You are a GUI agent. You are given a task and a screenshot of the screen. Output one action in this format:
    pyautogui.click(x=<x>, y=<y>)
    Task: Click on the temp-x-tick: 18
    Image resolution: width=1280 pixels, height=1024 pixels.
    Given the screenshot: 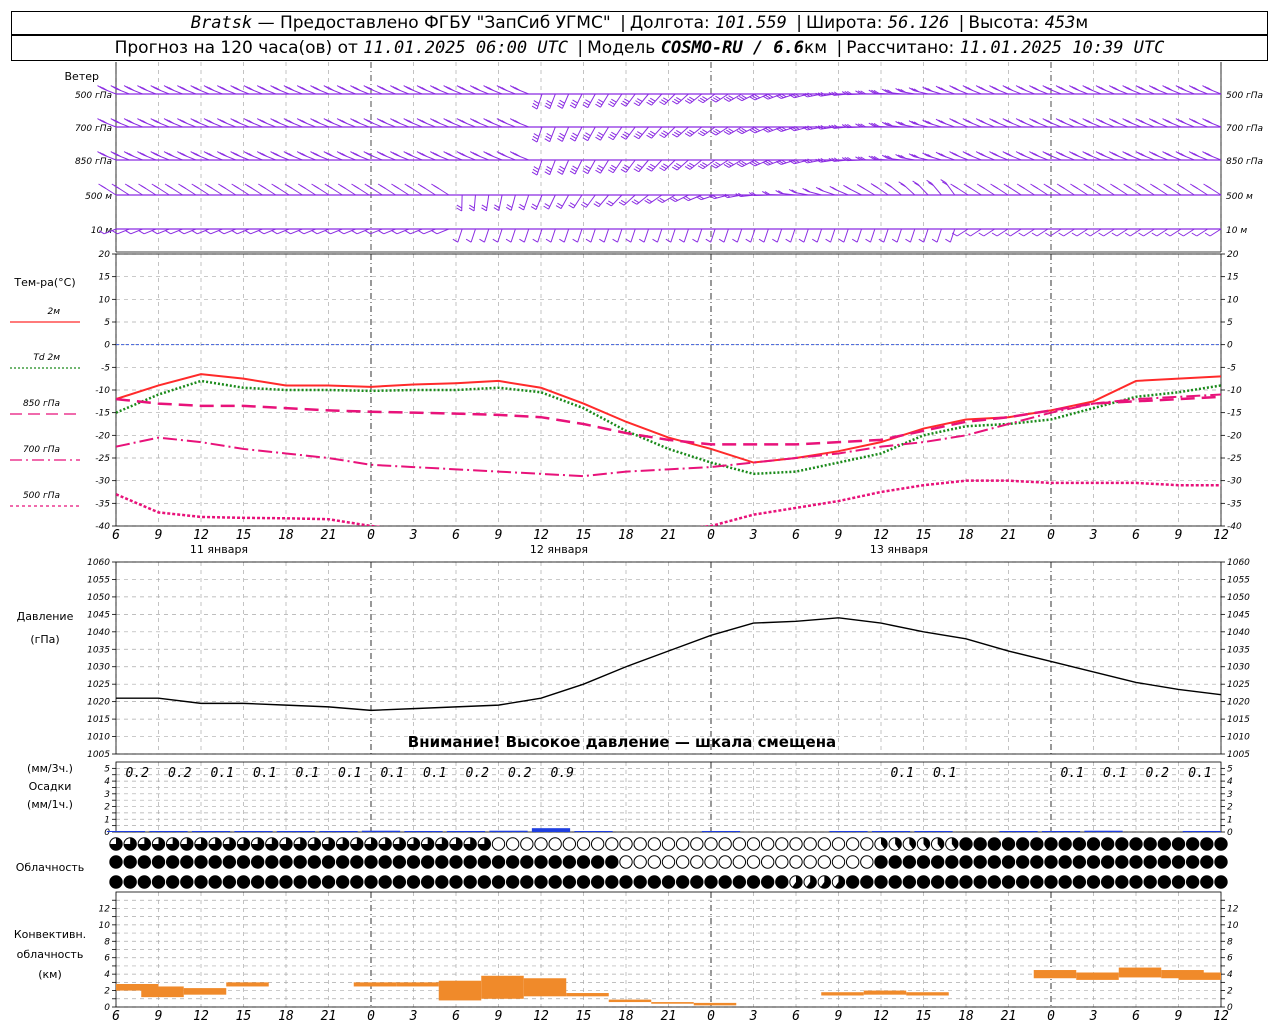 What is the action you would take?
    pyautogui.click(x=966, y=535)
    